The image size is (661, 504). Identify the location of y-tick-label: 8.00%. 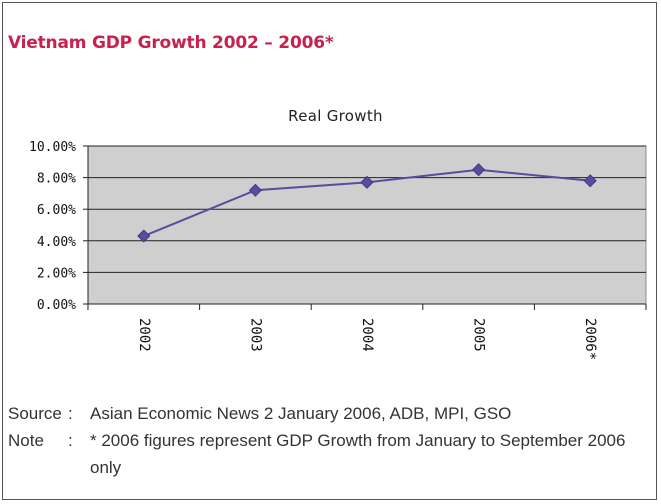
(56, 179).